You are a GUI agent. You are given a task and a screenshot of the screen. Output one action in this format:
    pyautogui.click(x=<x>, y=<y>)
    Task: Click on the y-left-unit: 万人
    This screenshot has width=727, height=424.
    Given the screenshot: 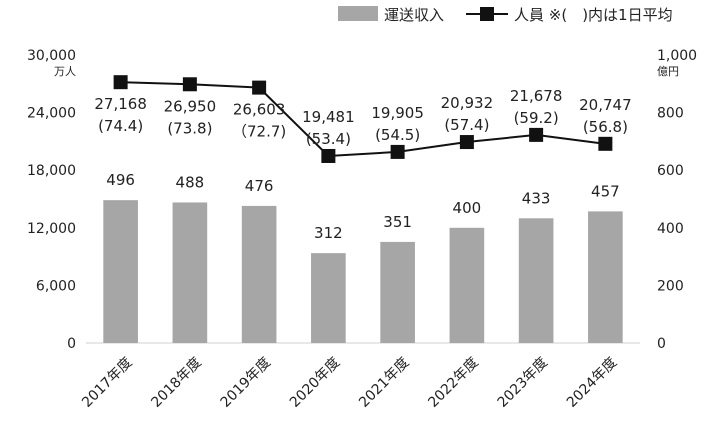 What is the action you would take?
    pyautogui.click(x=65, y=71)
    